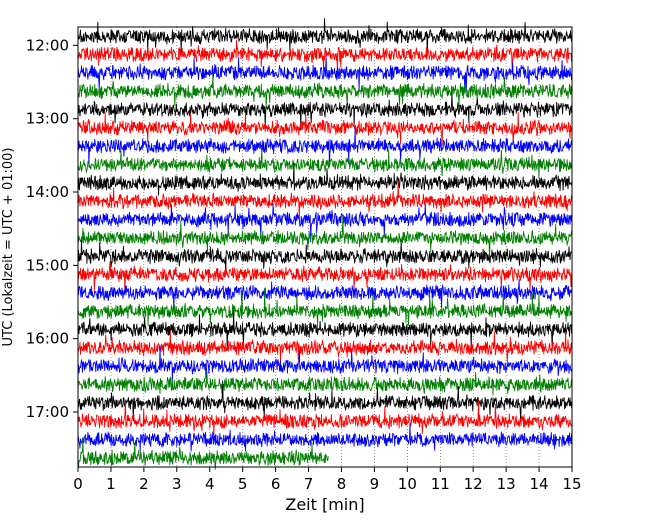 Image resolution: width=650 pixels, height=520 pixels. What do you see at coordinates (47, 119) in the screenshot?
I see `y-tick-label: 13:00` at bounding box center [47, 119].